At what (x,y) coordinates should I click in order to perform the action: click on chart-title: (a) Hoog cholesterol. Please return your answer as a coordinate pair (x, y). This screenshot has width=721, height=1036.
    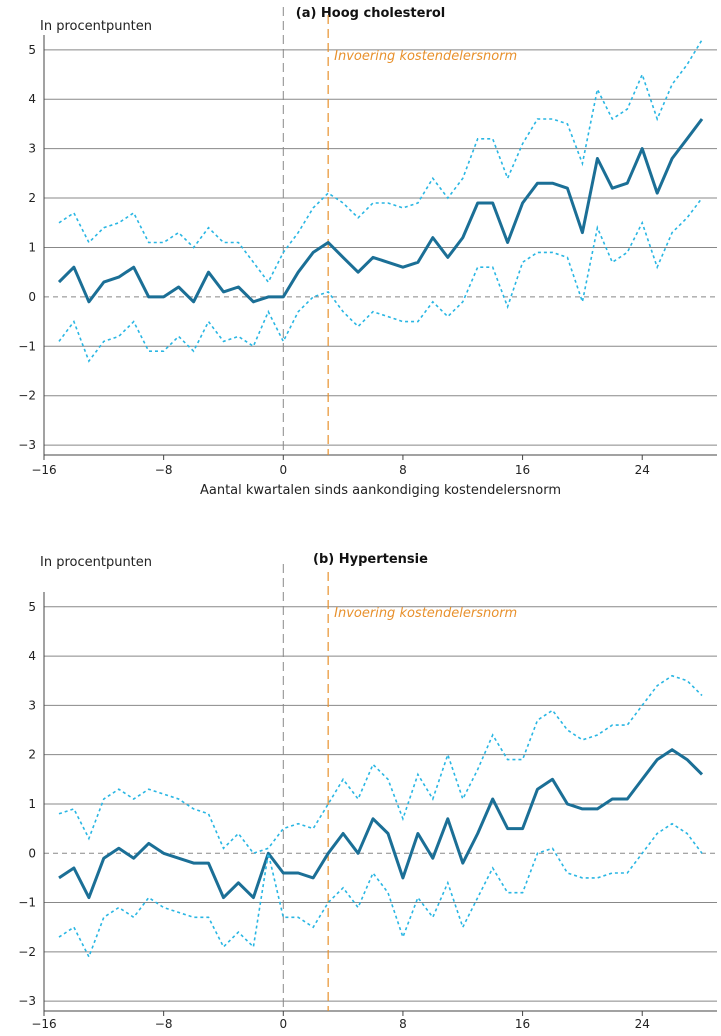
    Looking at the image, I should click on (371, 13).